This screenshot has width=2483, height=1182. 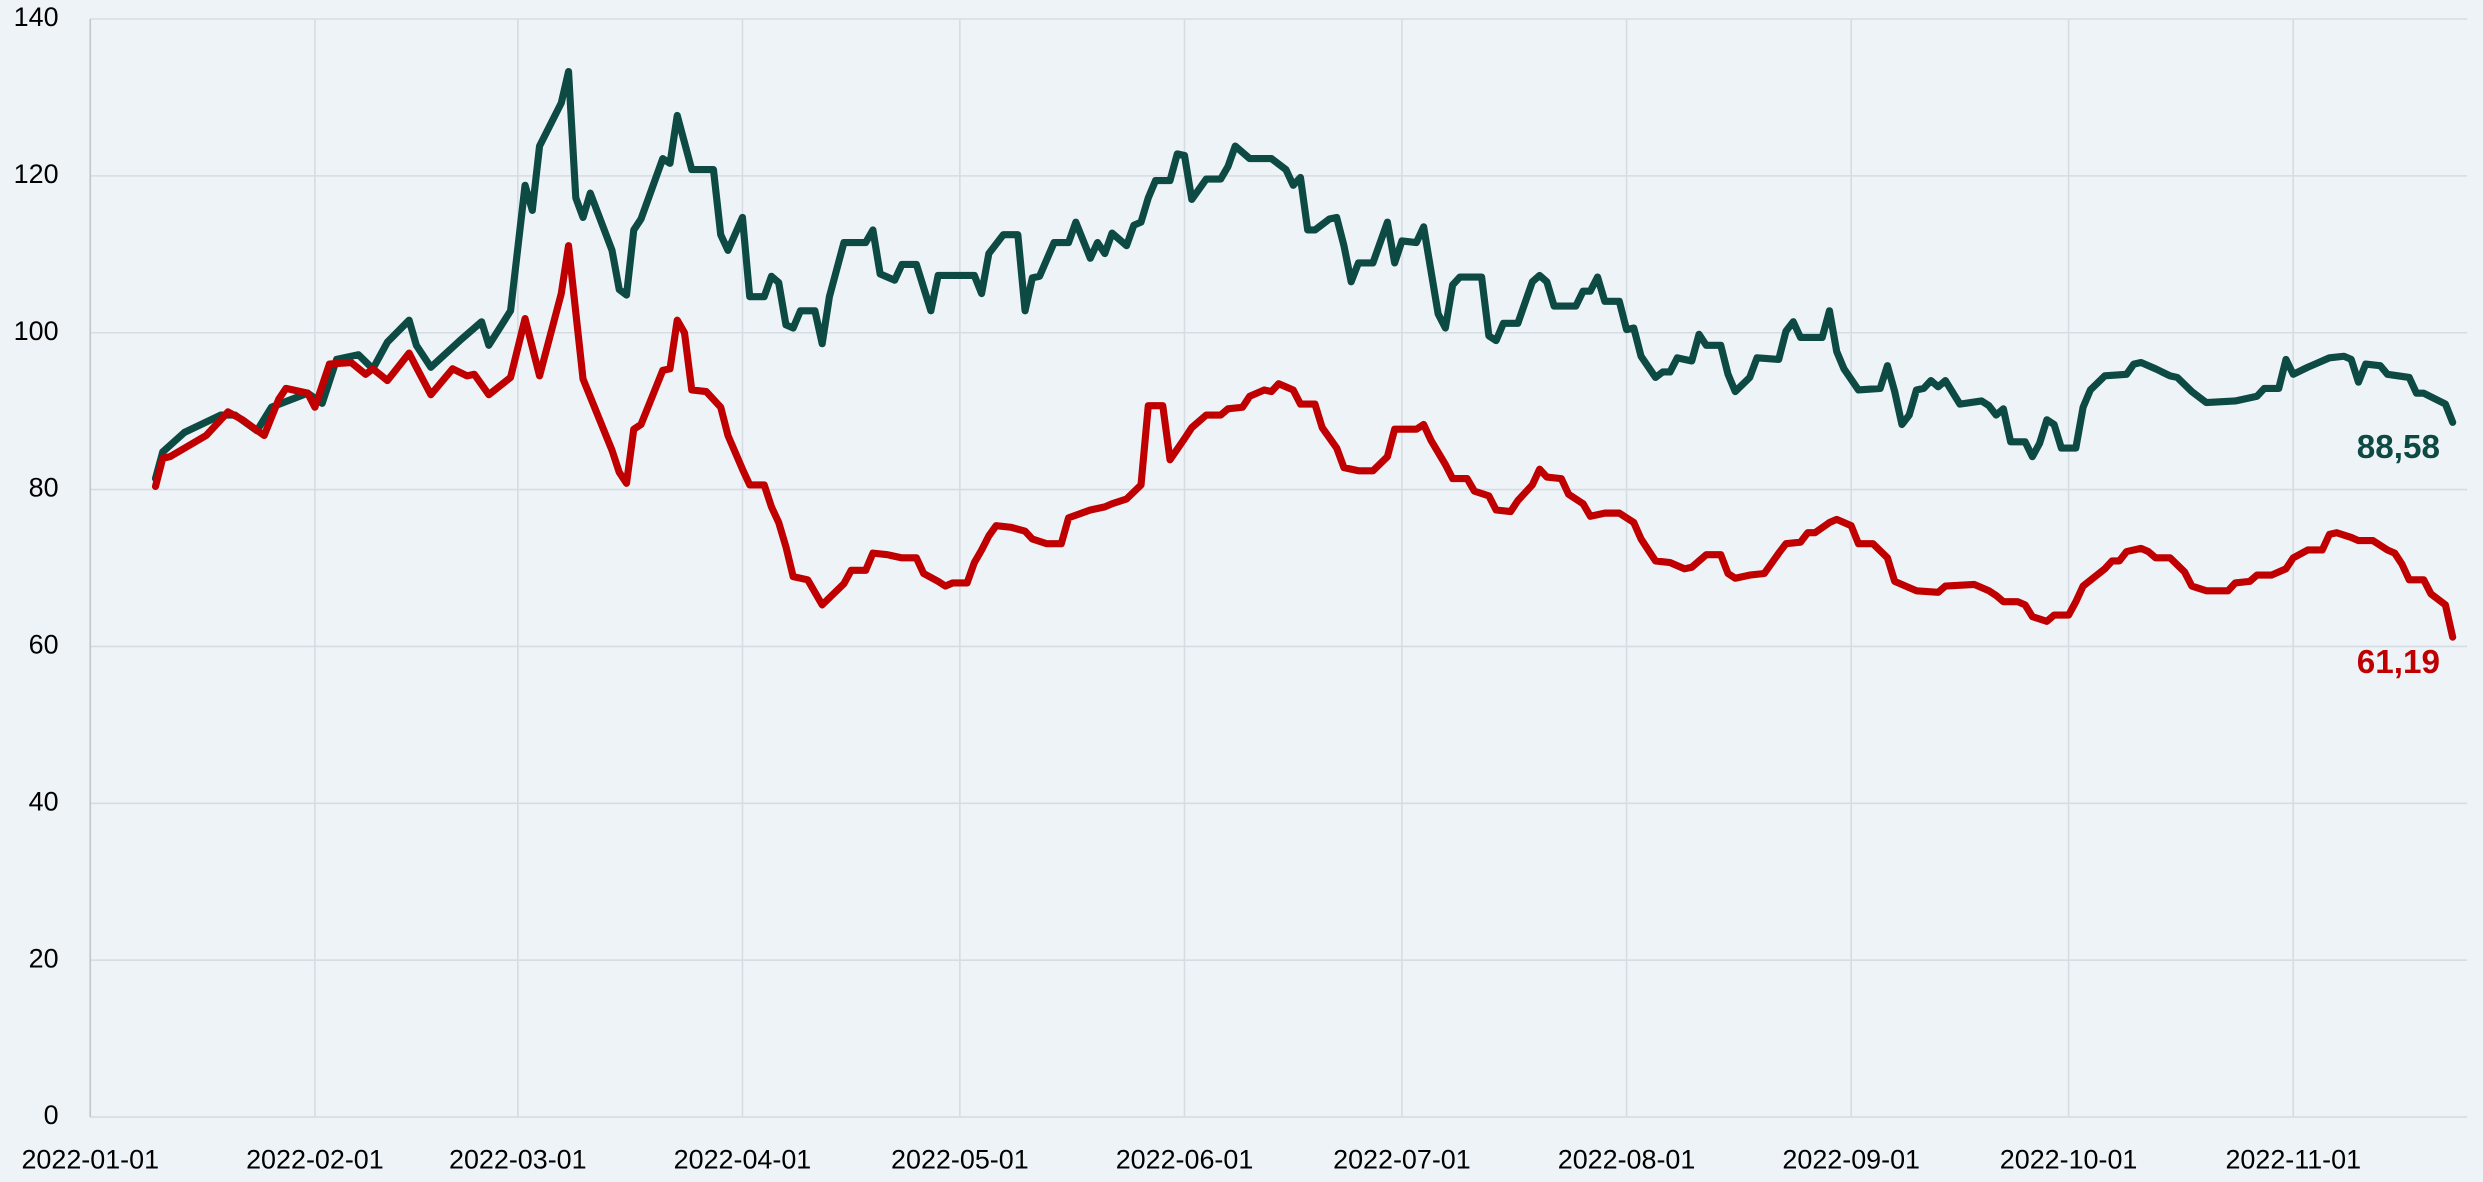 What do you see at coordinates (743, 1160) in the screenshot?
I see `x-tick-label: 2022-04-01` at bounding box center [743, 1160].